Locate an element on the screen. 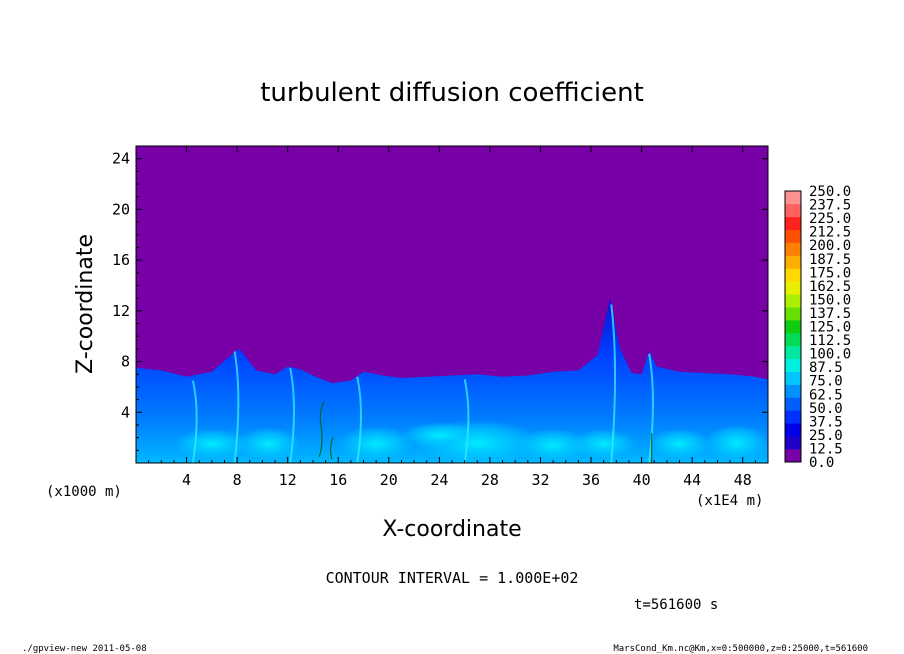 The height and width of the screenshot is (654, 904). colorbar-label: 37.5 is located at coordinates (826, 422).